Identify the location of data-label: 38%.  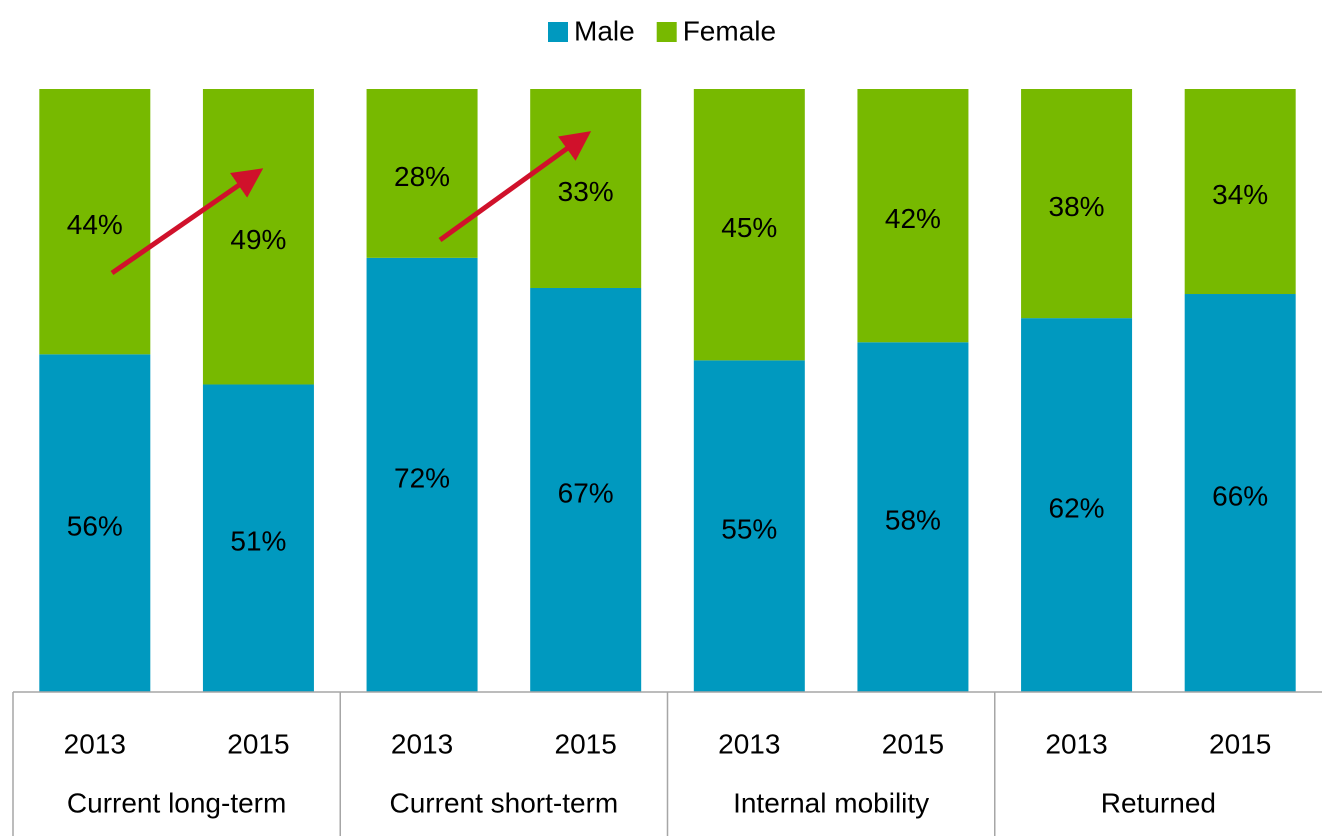
(1077, 206).